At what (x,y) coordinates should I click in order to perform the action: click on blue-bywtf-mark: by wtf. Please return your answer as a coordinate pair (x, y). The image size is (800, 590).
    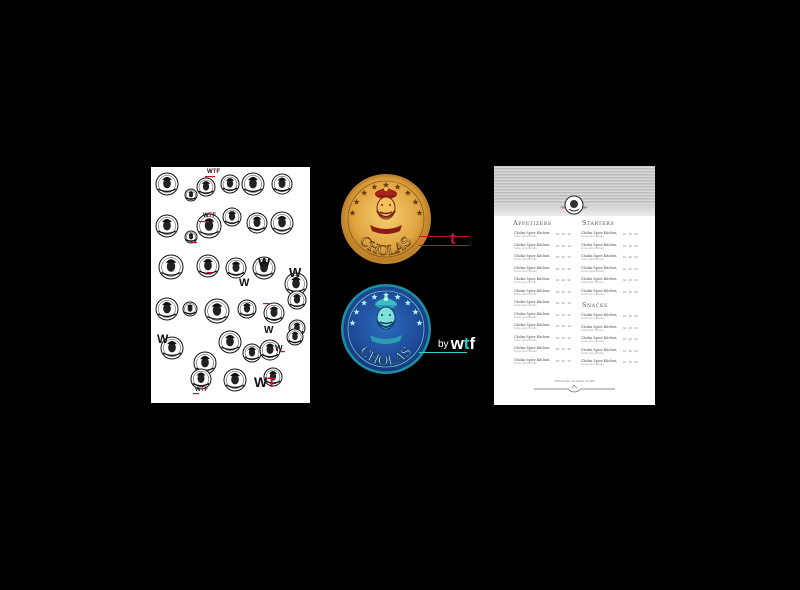
    Looking at the image, I should click on (457, 343).